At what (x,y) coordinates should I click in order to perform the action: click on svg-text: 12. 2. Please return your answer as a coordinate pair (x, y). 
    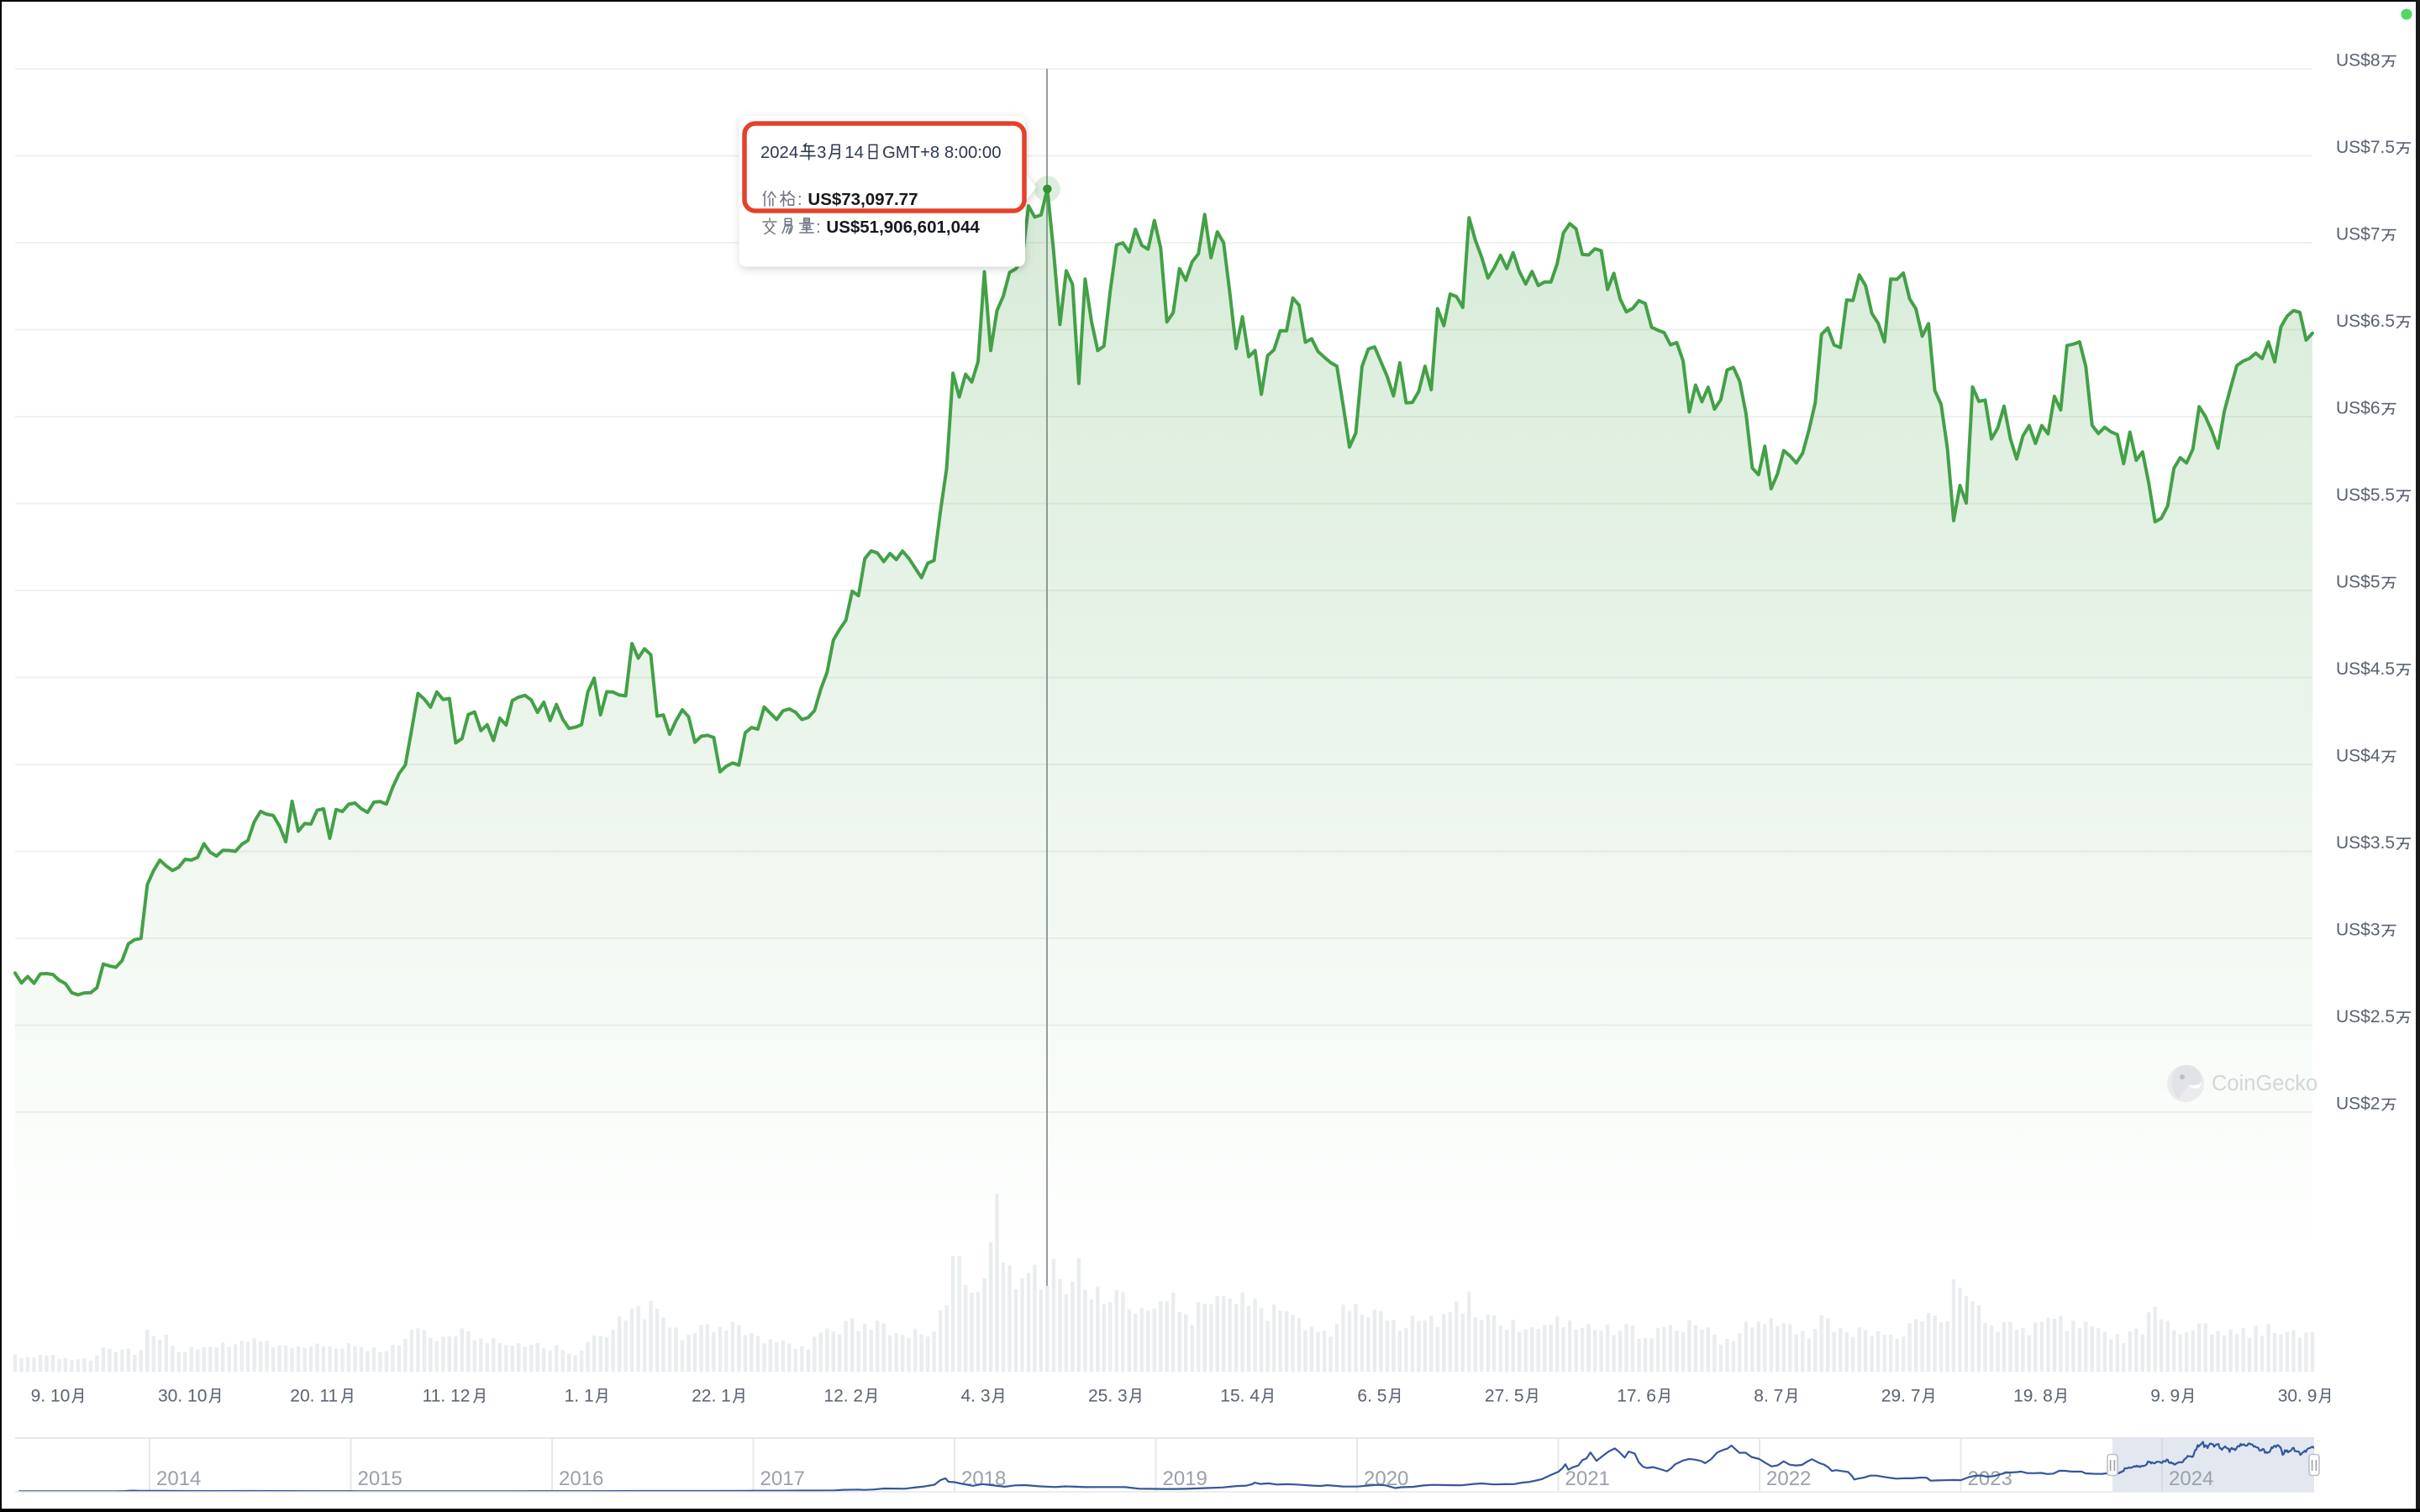
    Looking at the image, I should click on (843, 1396).